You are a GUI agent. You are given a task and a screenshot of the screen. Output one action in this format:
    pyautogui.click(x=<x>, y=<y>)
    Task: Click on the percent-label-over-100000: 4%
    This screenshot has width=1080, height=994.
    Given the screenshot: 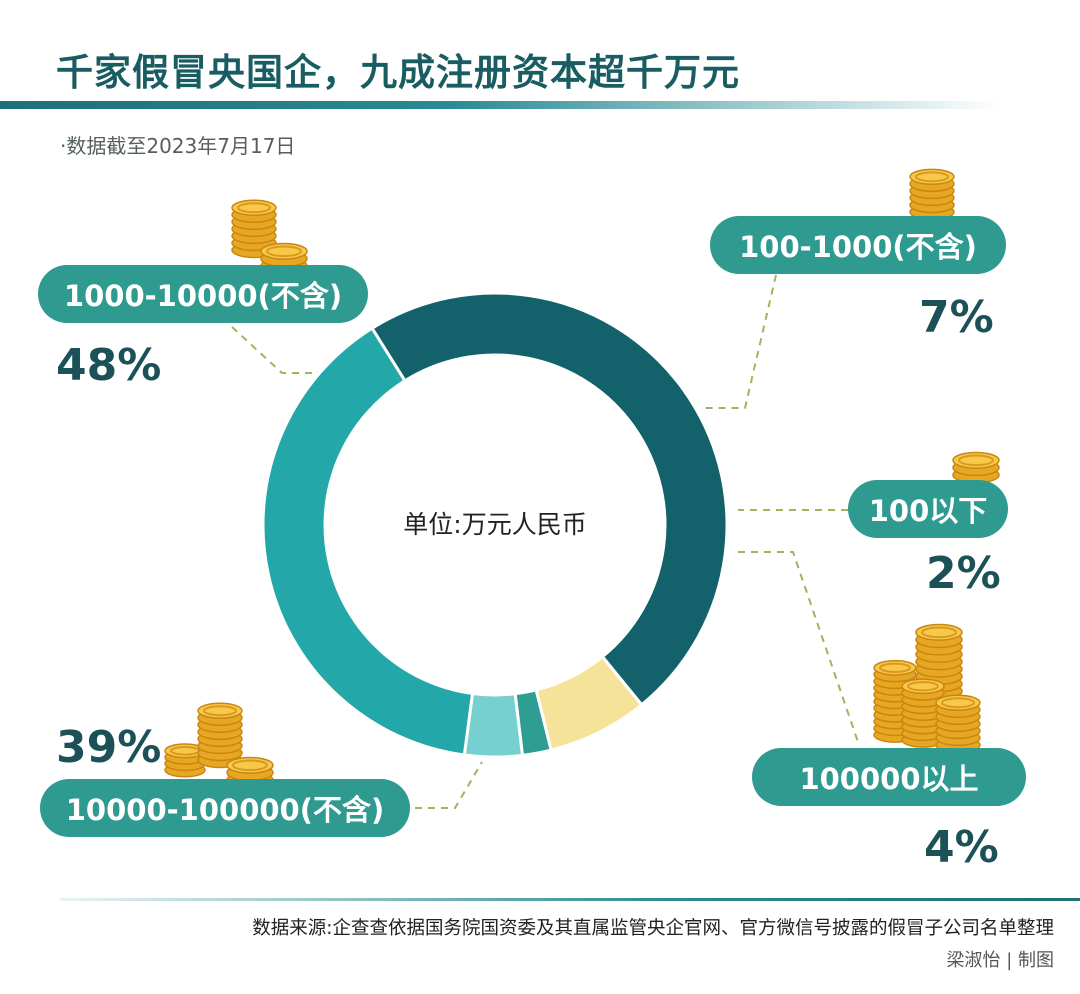 What is the action you would take?
    pyautogui.click(x=961, y=847)
    